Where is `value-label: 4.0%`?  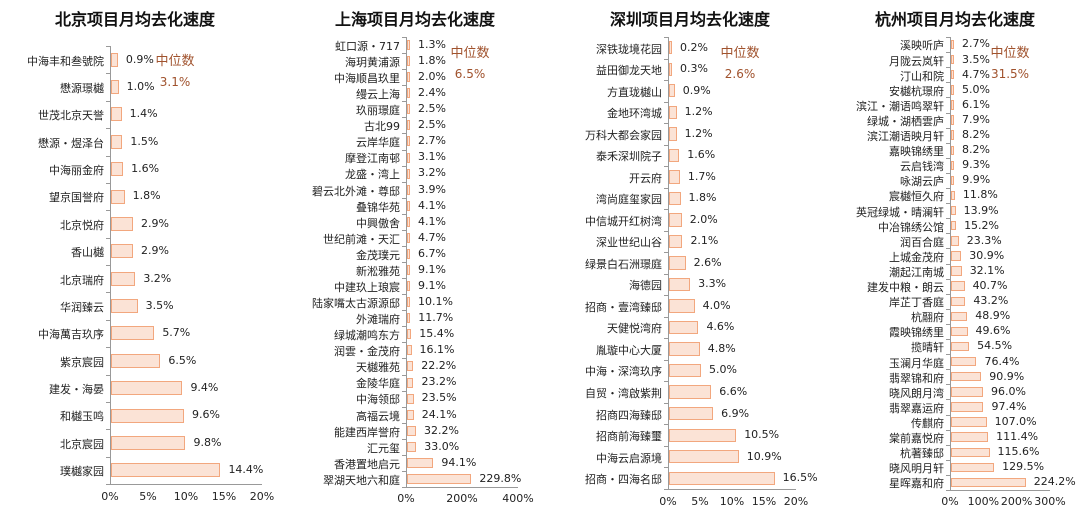 value-label: 4.0% is located at coordinates (716, 305).